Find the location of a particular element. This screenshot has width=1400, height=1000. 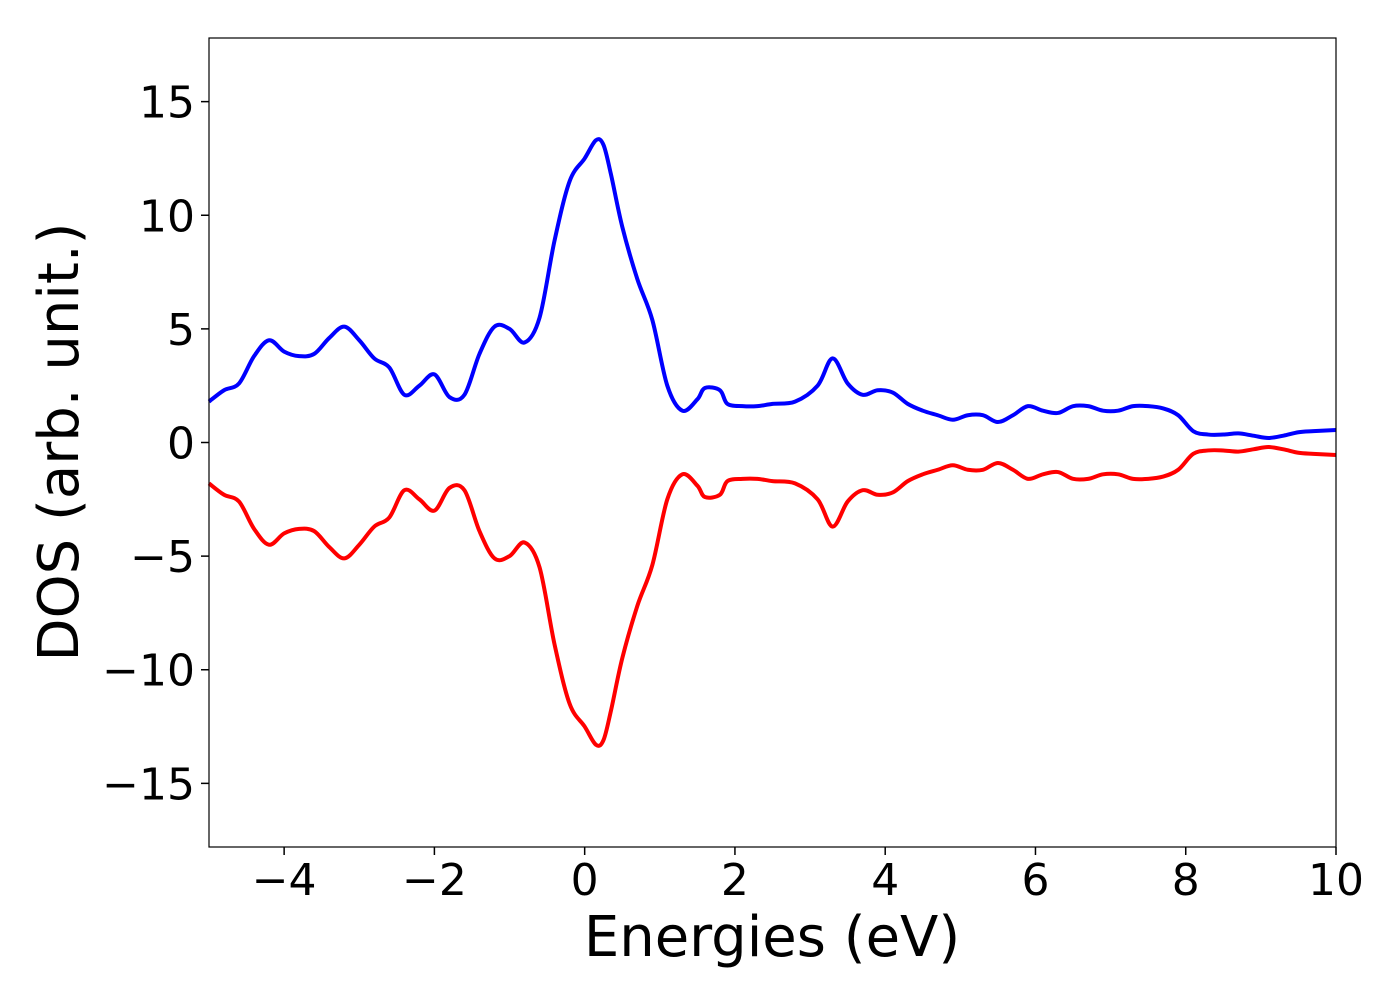

x-tick-label: 10 is located at coordinates (1336, 880).